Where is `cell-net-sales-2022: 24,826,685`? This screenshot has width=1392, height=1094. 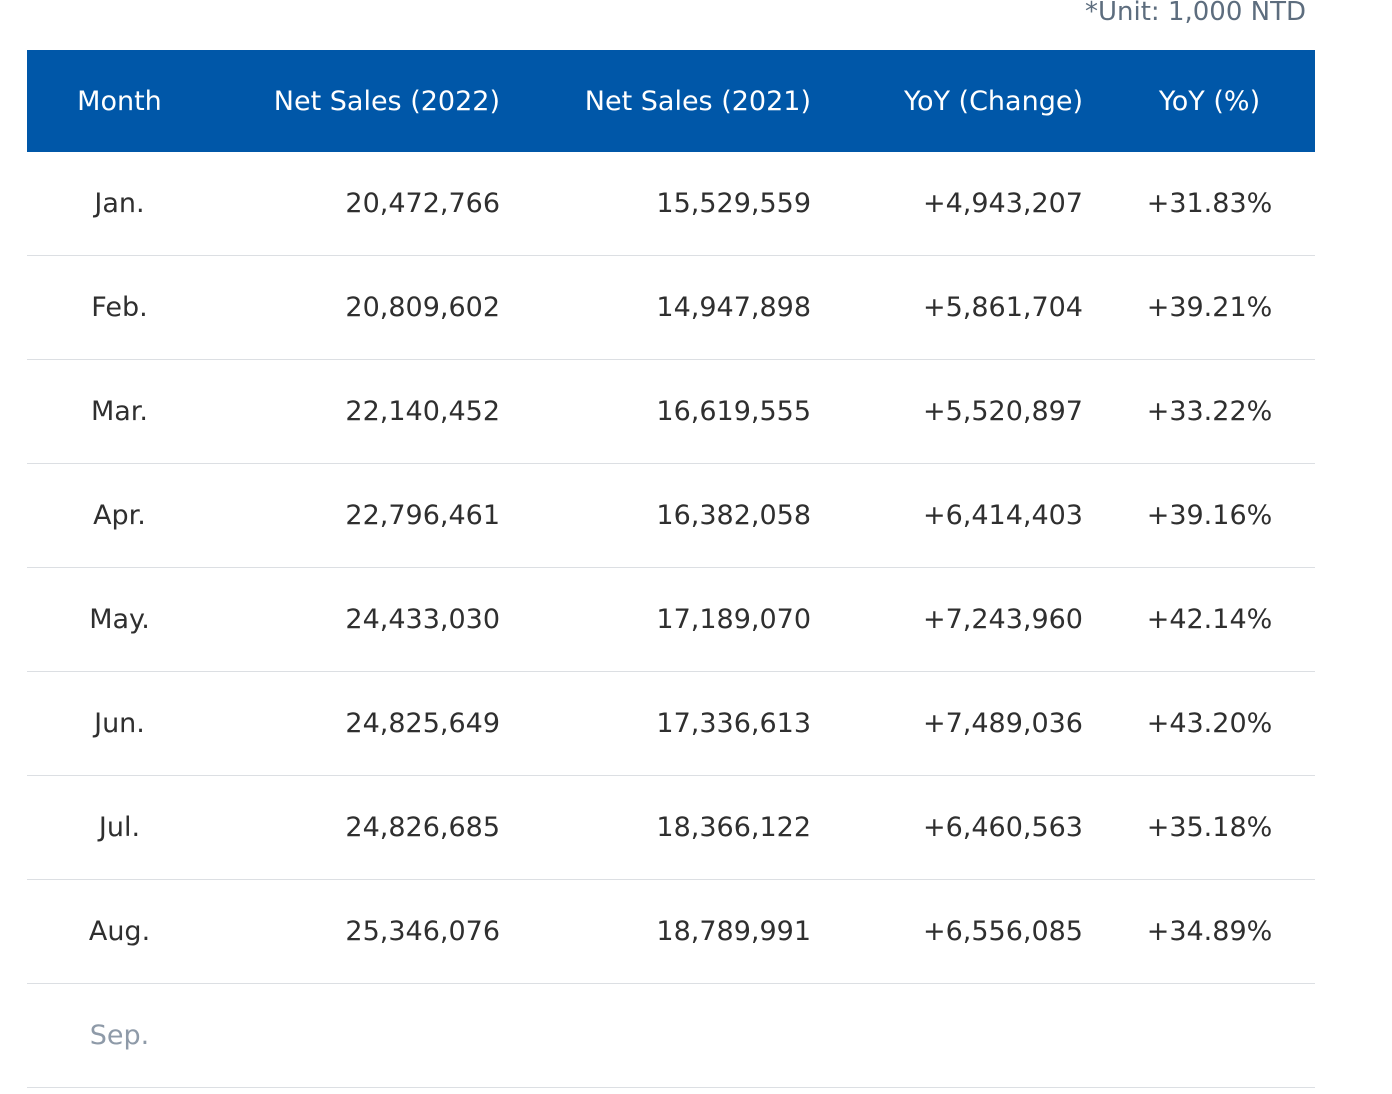 cell-net-sales-2022: 24,826,685 is located at coordinates (372, 827).